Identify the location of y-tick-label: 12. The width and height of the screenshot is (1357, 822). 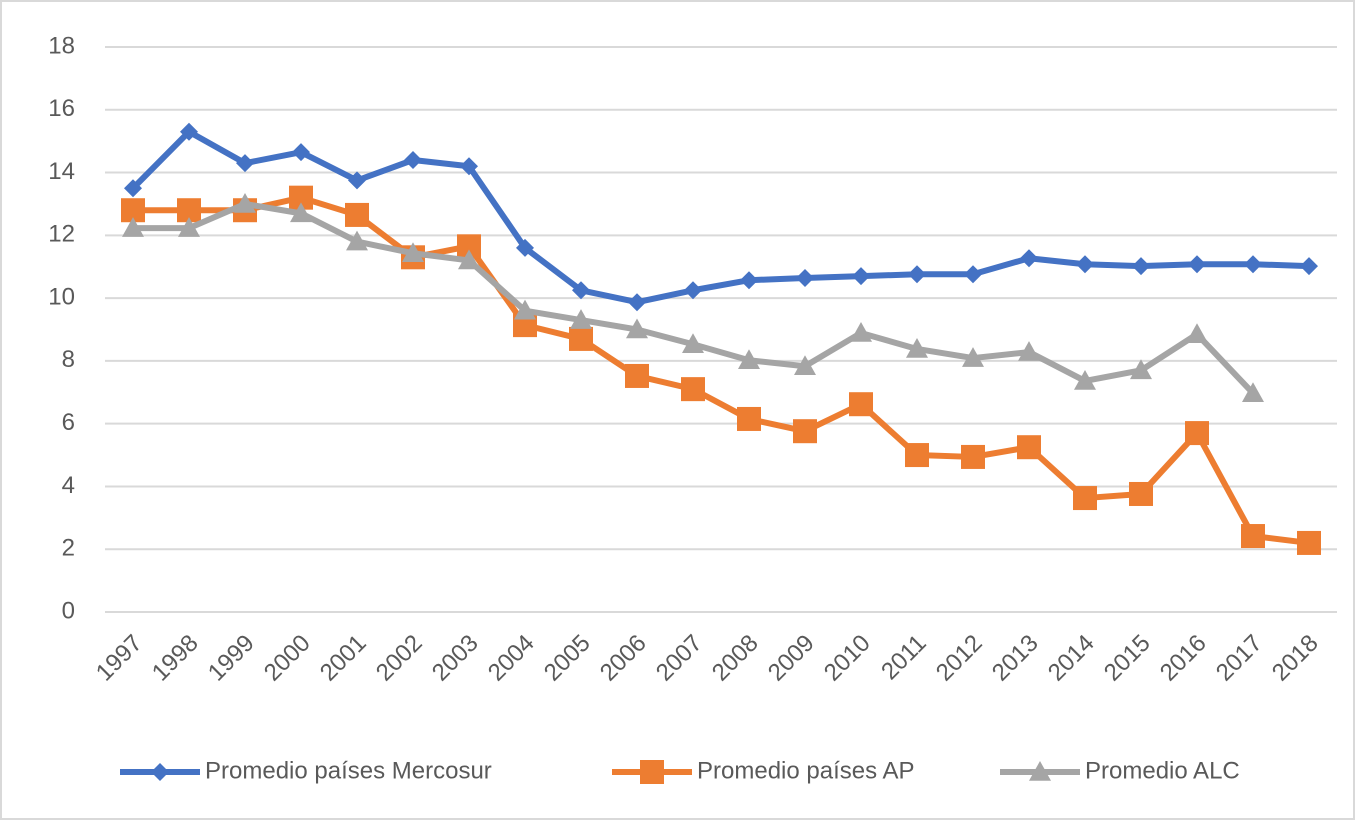
(61, 234).